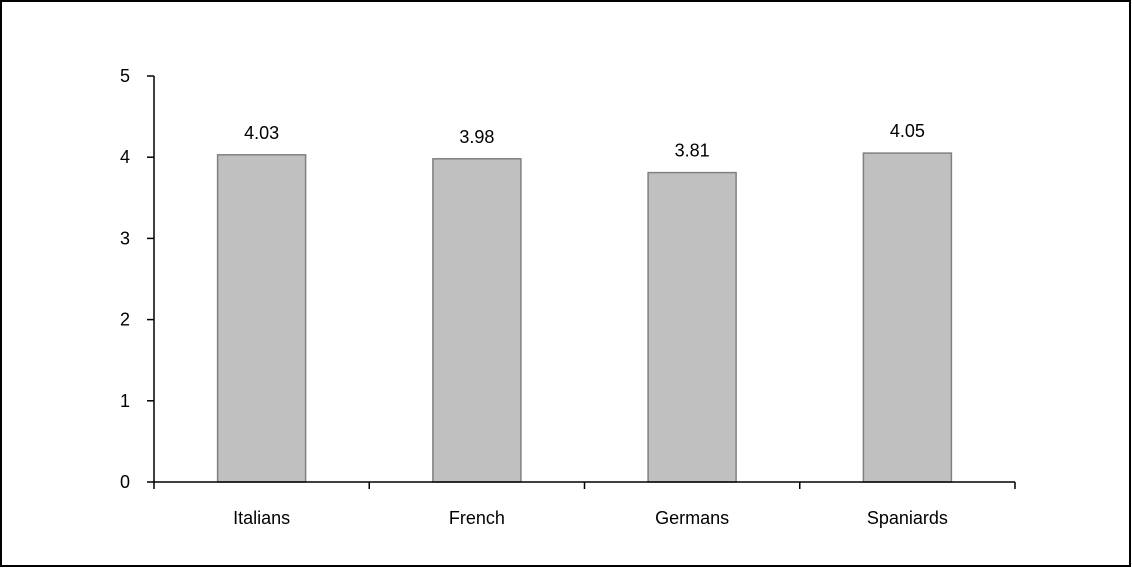  What do you see at coordinates (261, 318) in the screenshot?
I see `bar-italians` at bounding box center [261, 318].